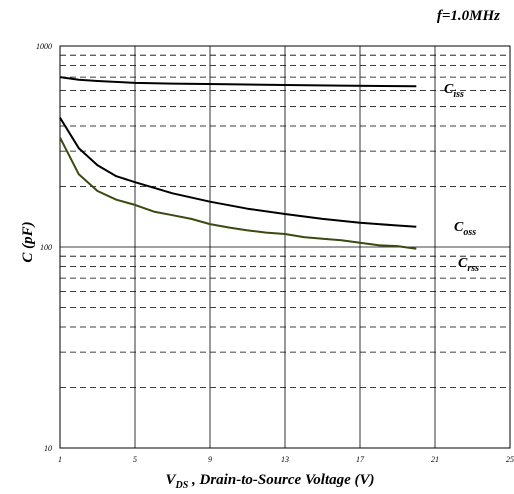  What do you see at coordinates (473, 268) in the screenshot?
I see `series-label-crss-sub: rss` at bounding box center [473, 268].